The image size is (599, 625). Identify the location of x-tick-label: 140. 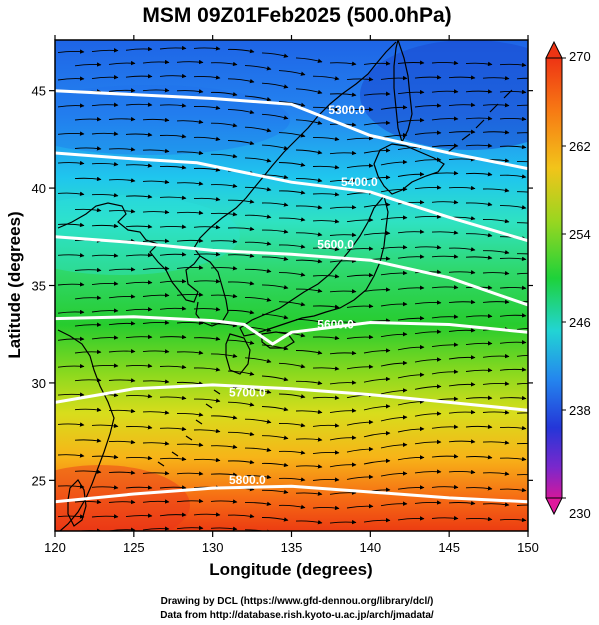
(370, 547).